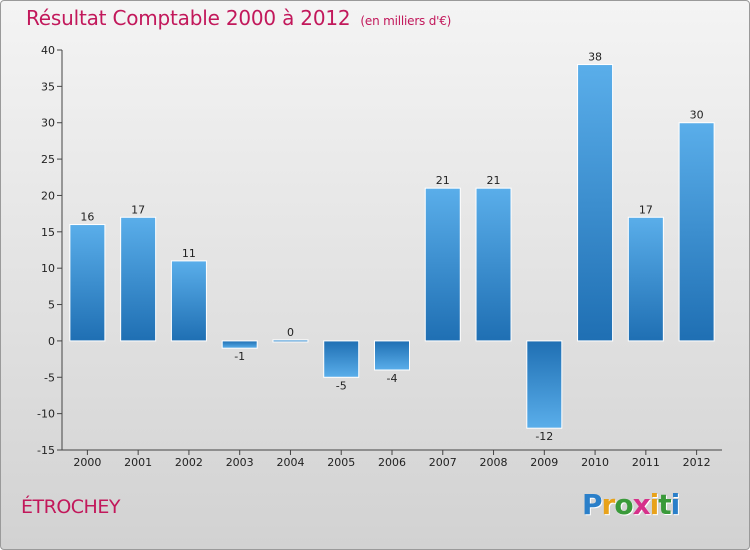  I want to click on x-tick-label: 2000, so click(87, 462).